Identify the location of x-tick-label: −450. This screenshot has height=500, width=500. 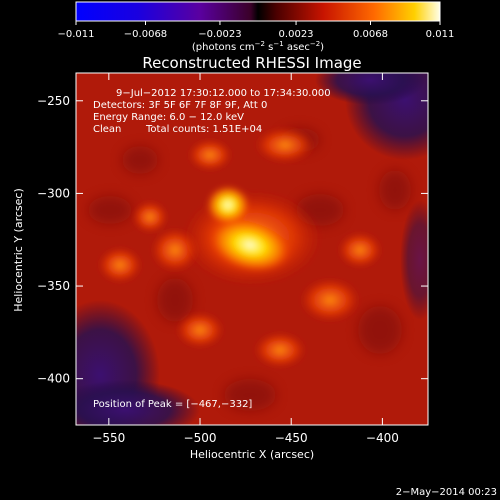
(291, 438).